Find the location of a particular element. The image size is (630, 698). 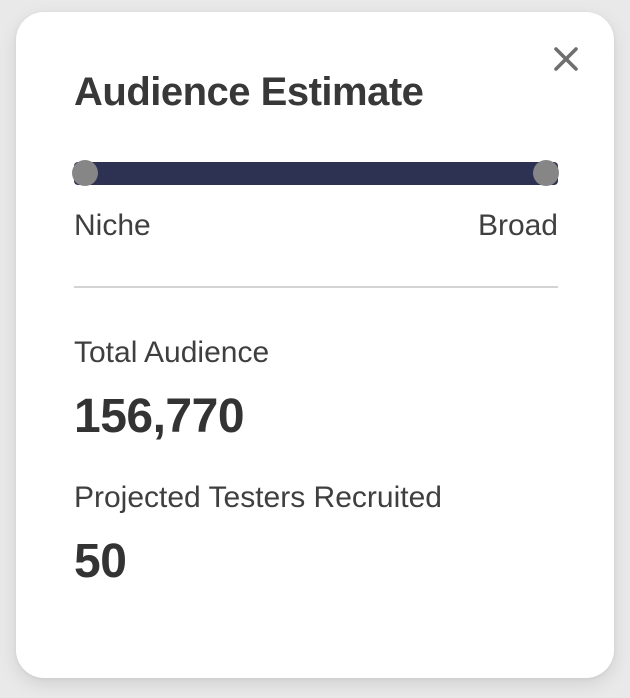

stat-total-audience: Total Audience 156,770 is located at coordinates (316, 389).